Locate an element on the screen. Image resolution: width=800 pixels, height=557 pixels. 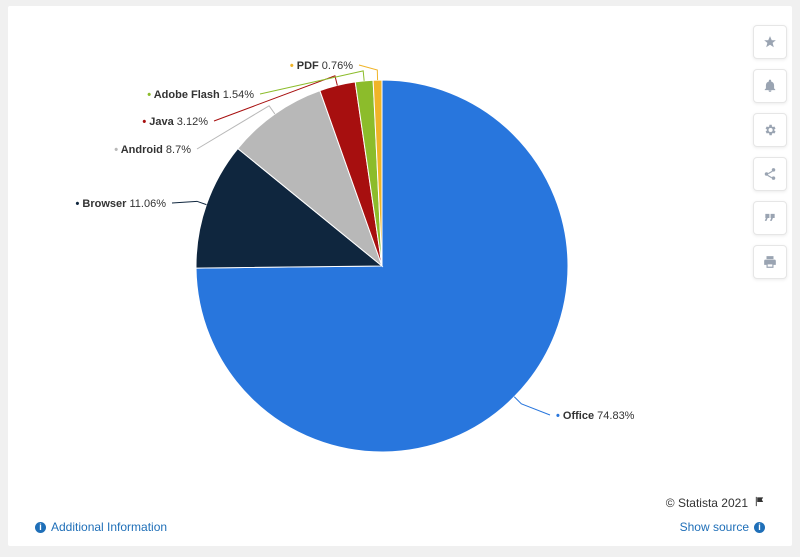
settings-button is located at coordinates (770, 130).